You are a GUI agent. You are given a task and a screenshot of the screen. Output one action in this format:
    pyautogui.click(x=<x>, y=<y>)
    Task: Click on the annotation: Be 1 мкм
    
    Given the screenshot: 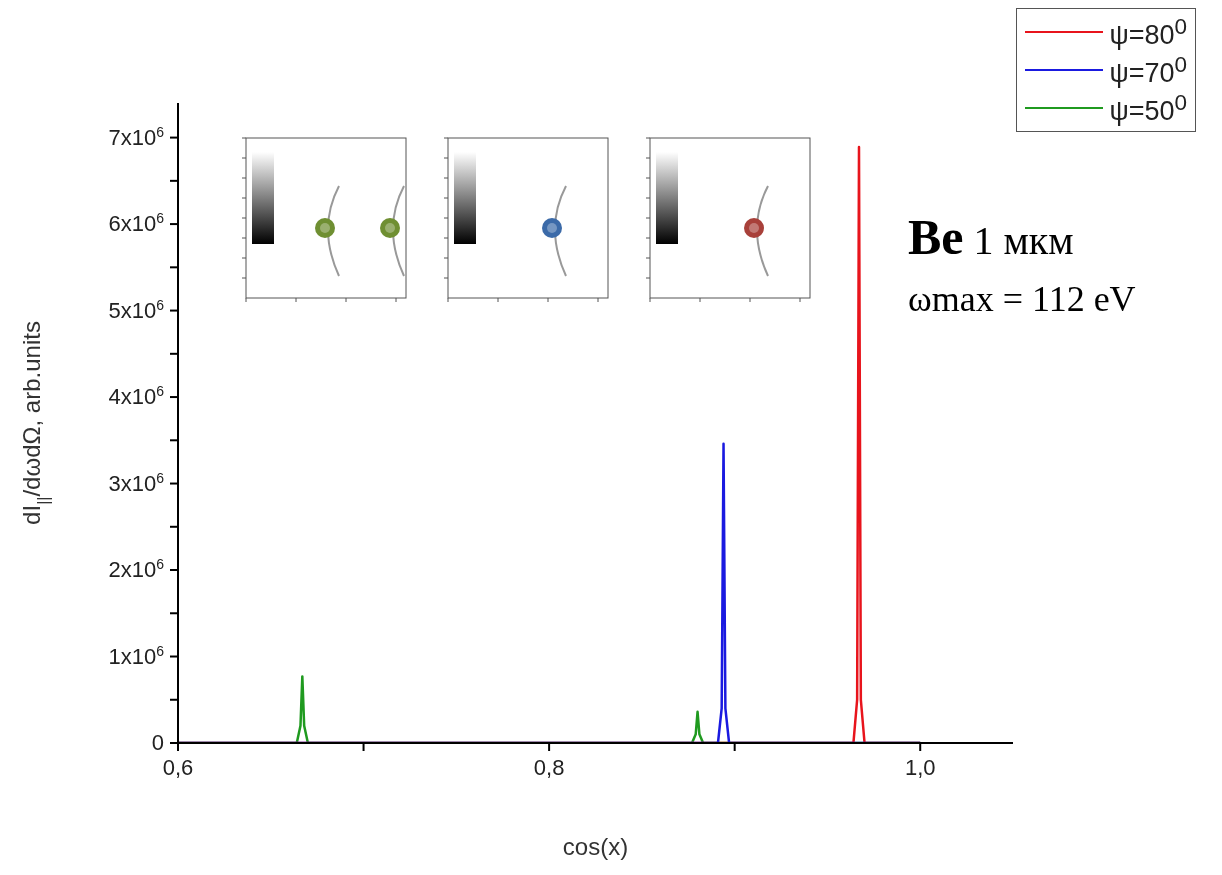 What is the action you would take?
    pyautogui.click(x=991, y=237)
    